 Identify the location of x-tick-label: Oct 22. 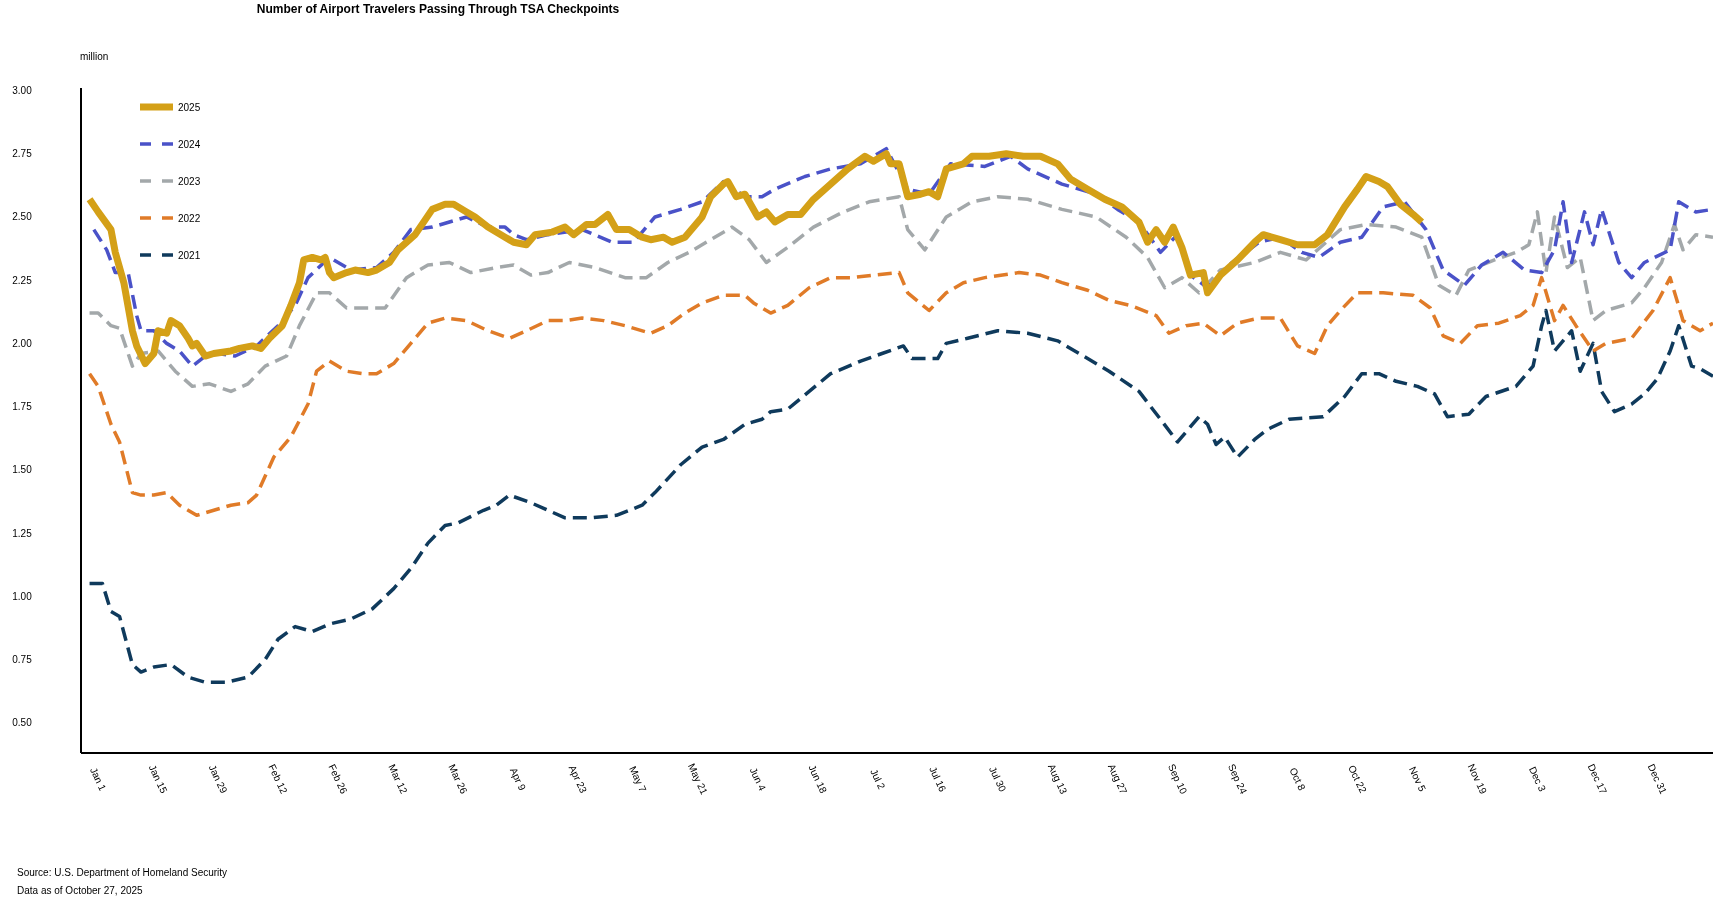
(1357, 779).